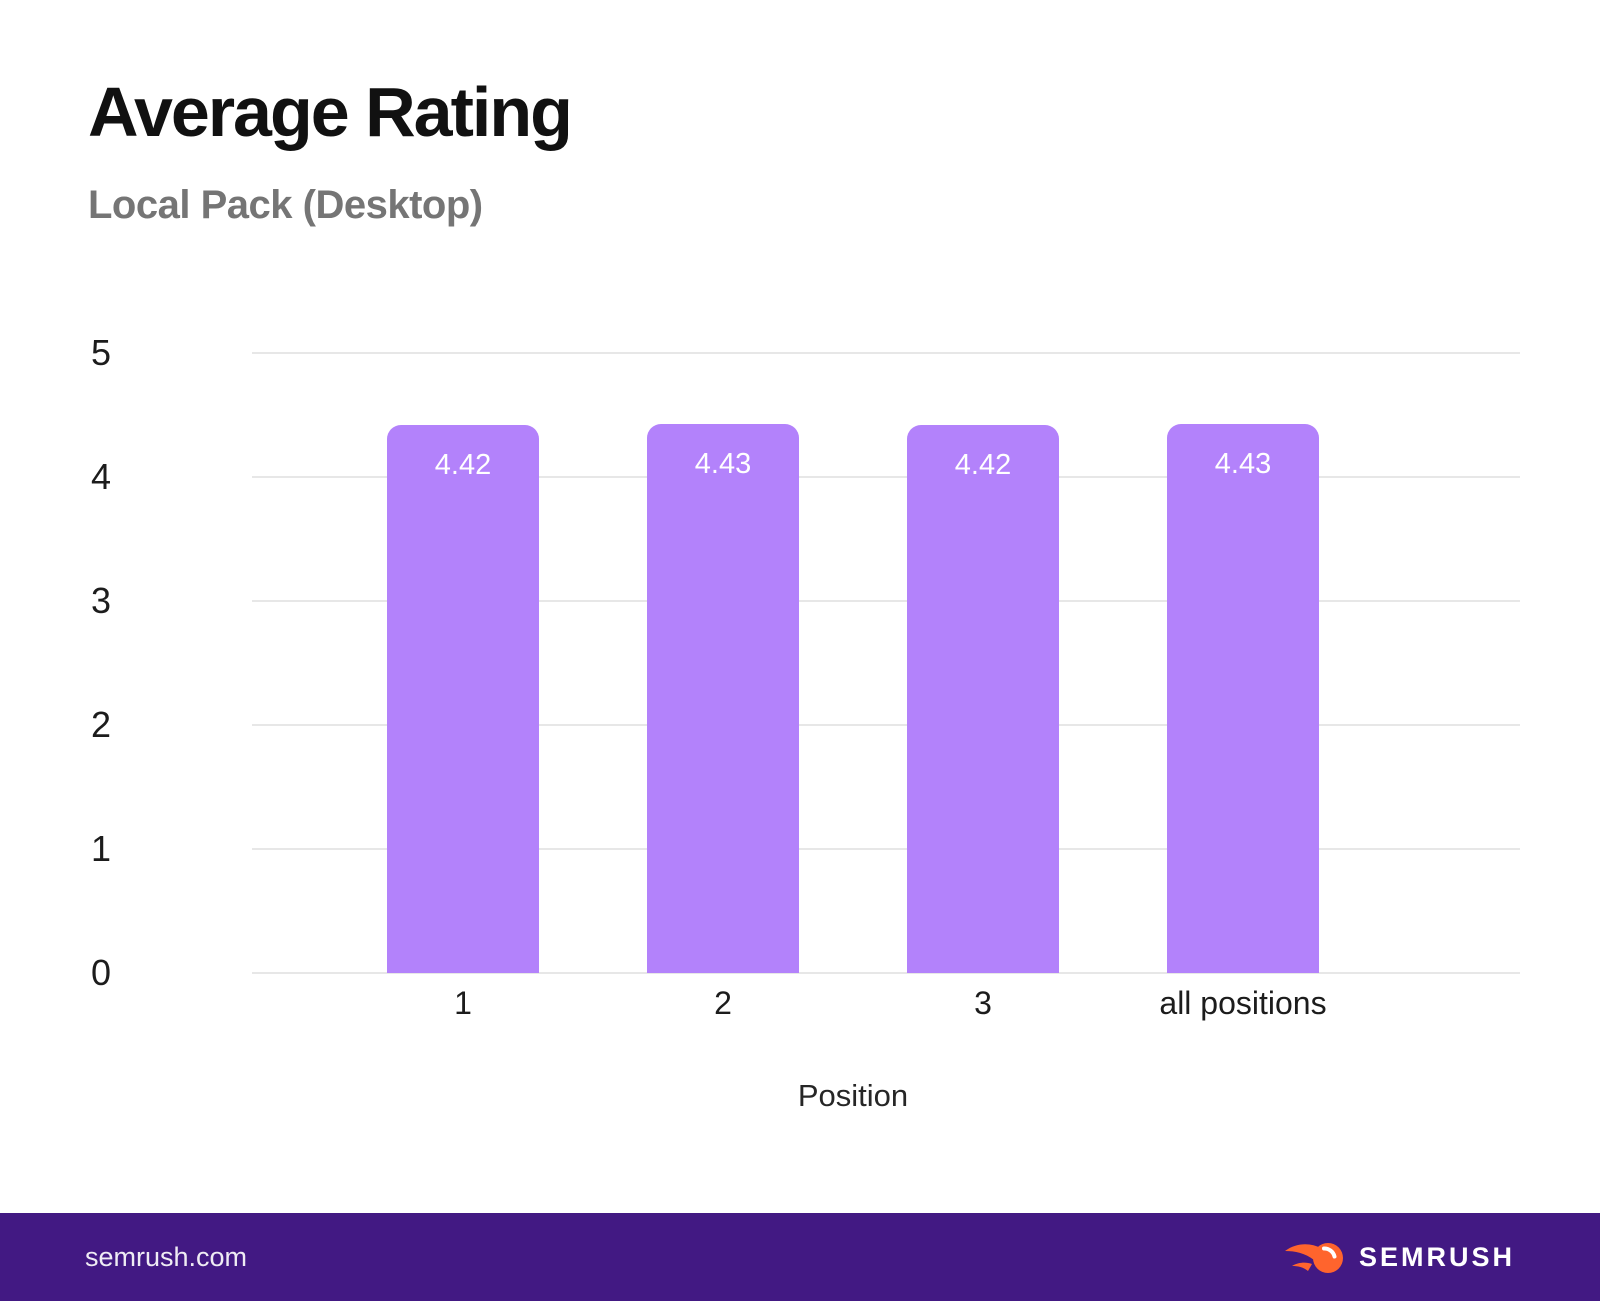  Describe the element at coordinates (101, 600) in the screenshot. I see `y-tick-label-3: 3` at that location.